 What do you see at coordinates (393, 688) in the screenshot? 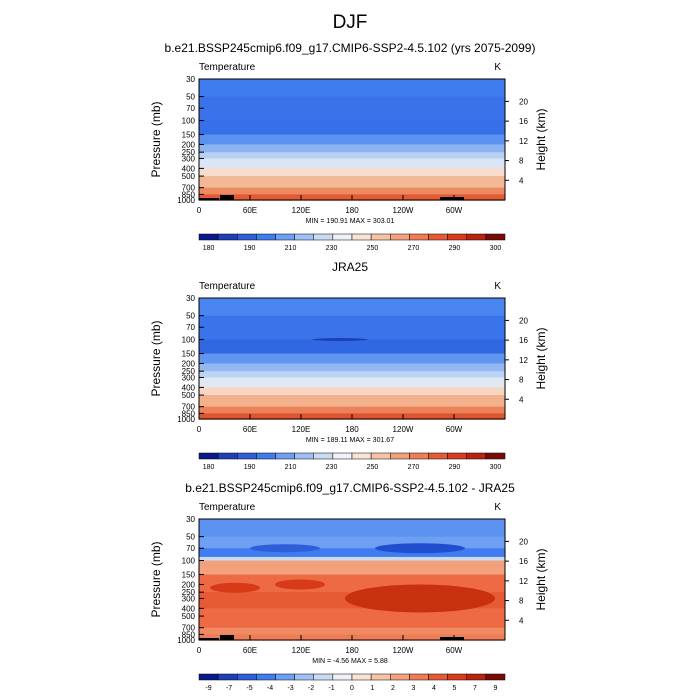
I see `colorbar-label: 2` at bounding box center [393, 688].